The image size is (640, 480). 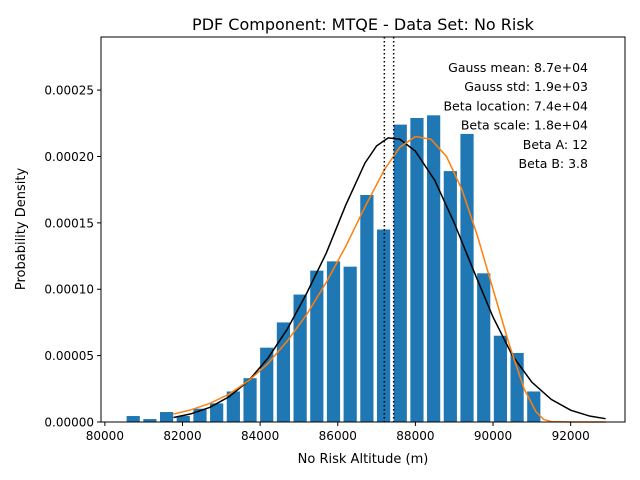 What do you see at coordinates (69, 91) in the screenshot?
I see `y-tick-label: 0.00025` at bounding box center [69, 91].